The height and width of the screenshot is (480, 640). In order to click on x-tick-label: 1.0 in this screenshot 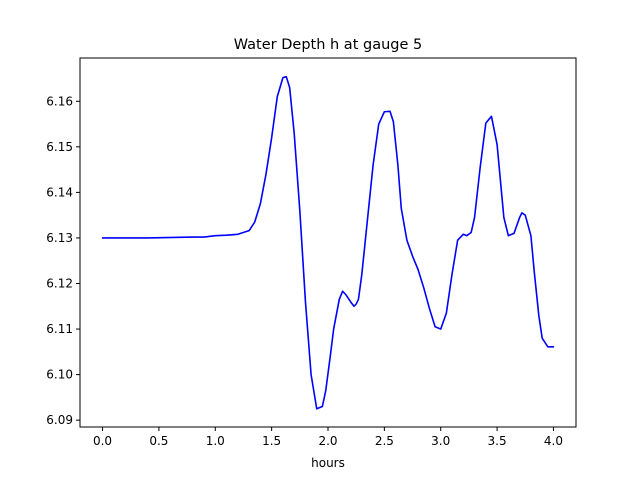, I will do `click(215, 441)`.